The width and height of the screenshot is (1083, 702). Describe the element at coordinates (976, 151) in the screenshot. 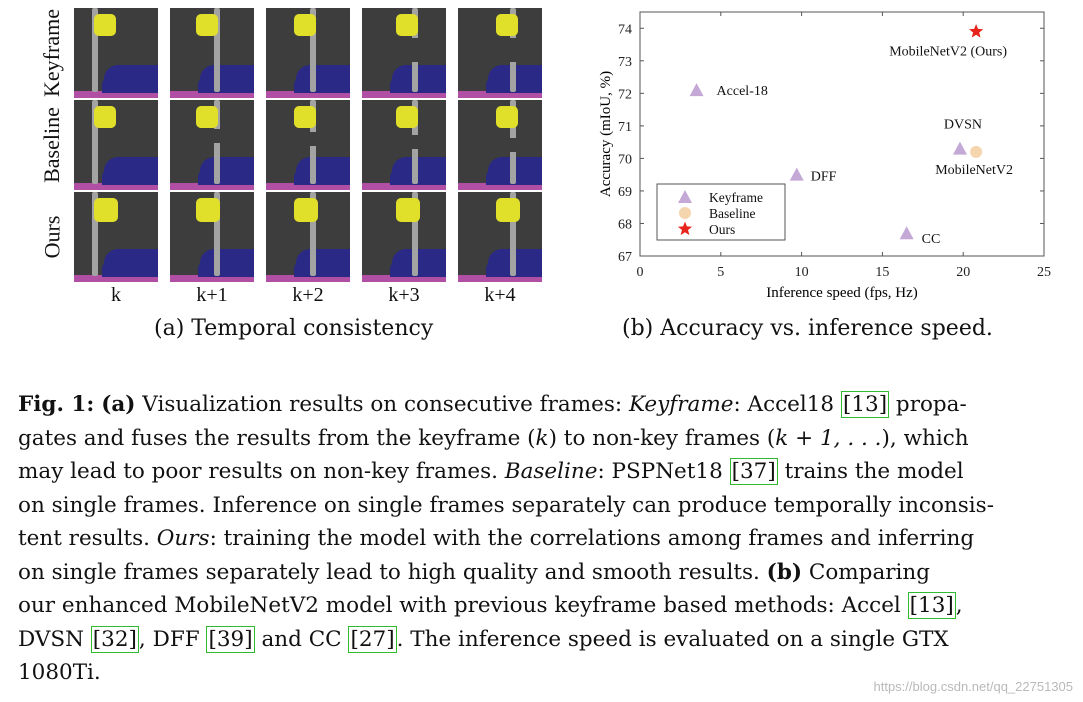

I see `data-point-mobilenetv2` at that location.